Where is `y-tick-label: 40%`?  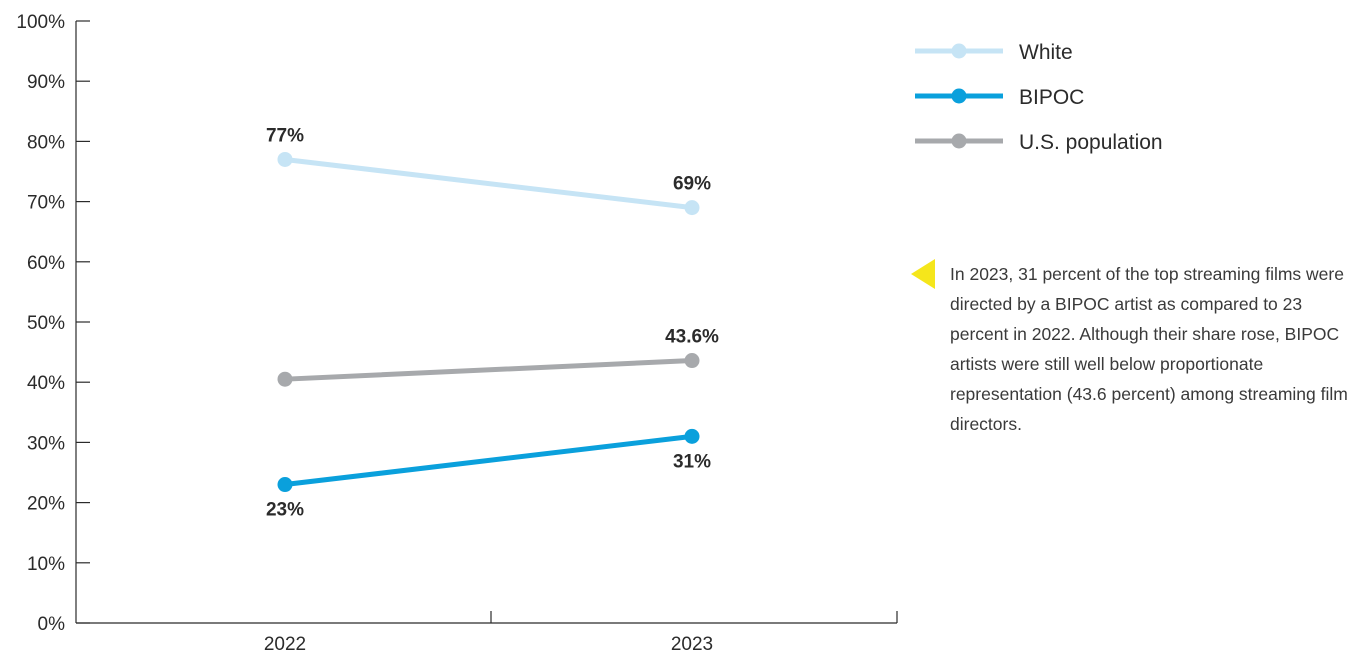 y-tick-label: 40% is located at coordinates (46, 383).